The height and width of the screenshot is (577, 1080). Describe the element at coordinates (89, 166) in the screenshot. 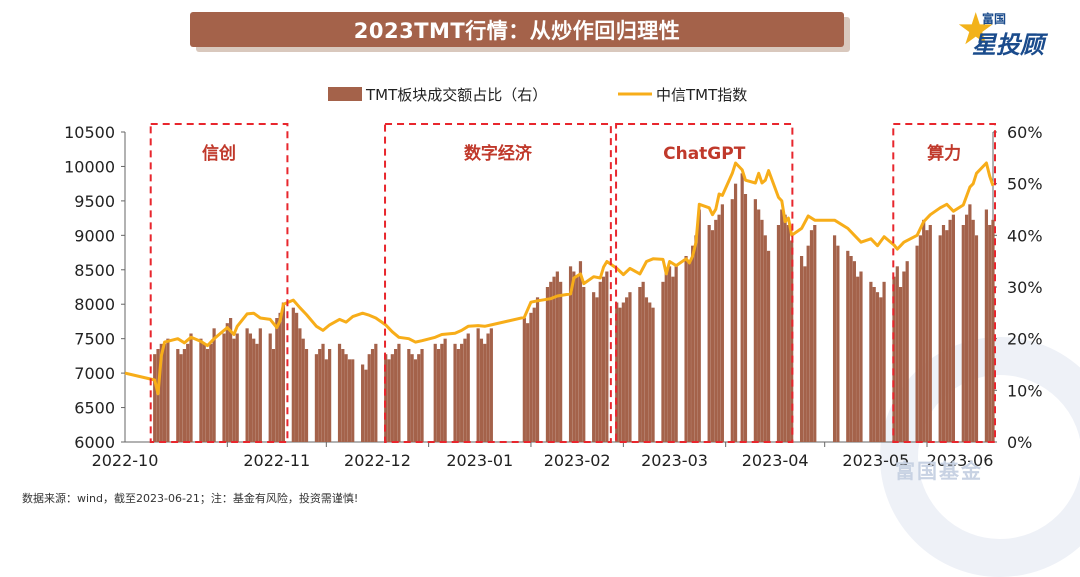

I see `y-left-tick-label: 10000` at that location.